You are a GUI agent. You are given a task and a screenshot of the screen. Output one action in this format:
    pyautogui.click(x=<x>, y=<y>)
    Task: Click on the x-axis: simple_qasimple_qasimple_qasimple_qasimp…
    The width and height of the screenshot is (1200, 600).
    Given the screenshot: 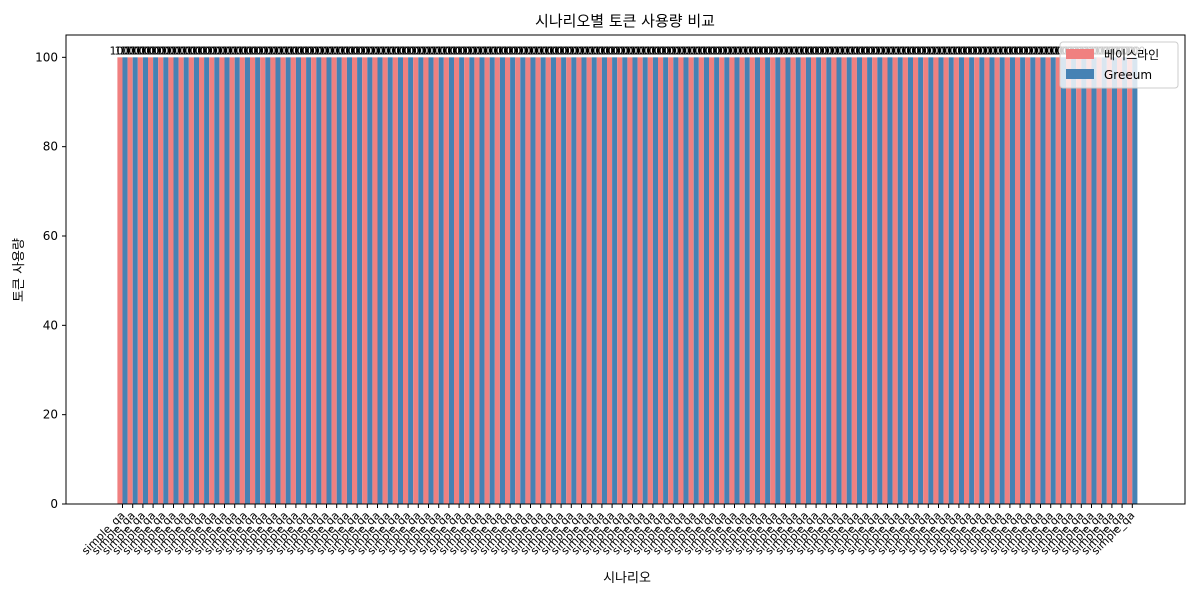 What is the action you would take?
    pyautogui.click(x=608, y=530)
    